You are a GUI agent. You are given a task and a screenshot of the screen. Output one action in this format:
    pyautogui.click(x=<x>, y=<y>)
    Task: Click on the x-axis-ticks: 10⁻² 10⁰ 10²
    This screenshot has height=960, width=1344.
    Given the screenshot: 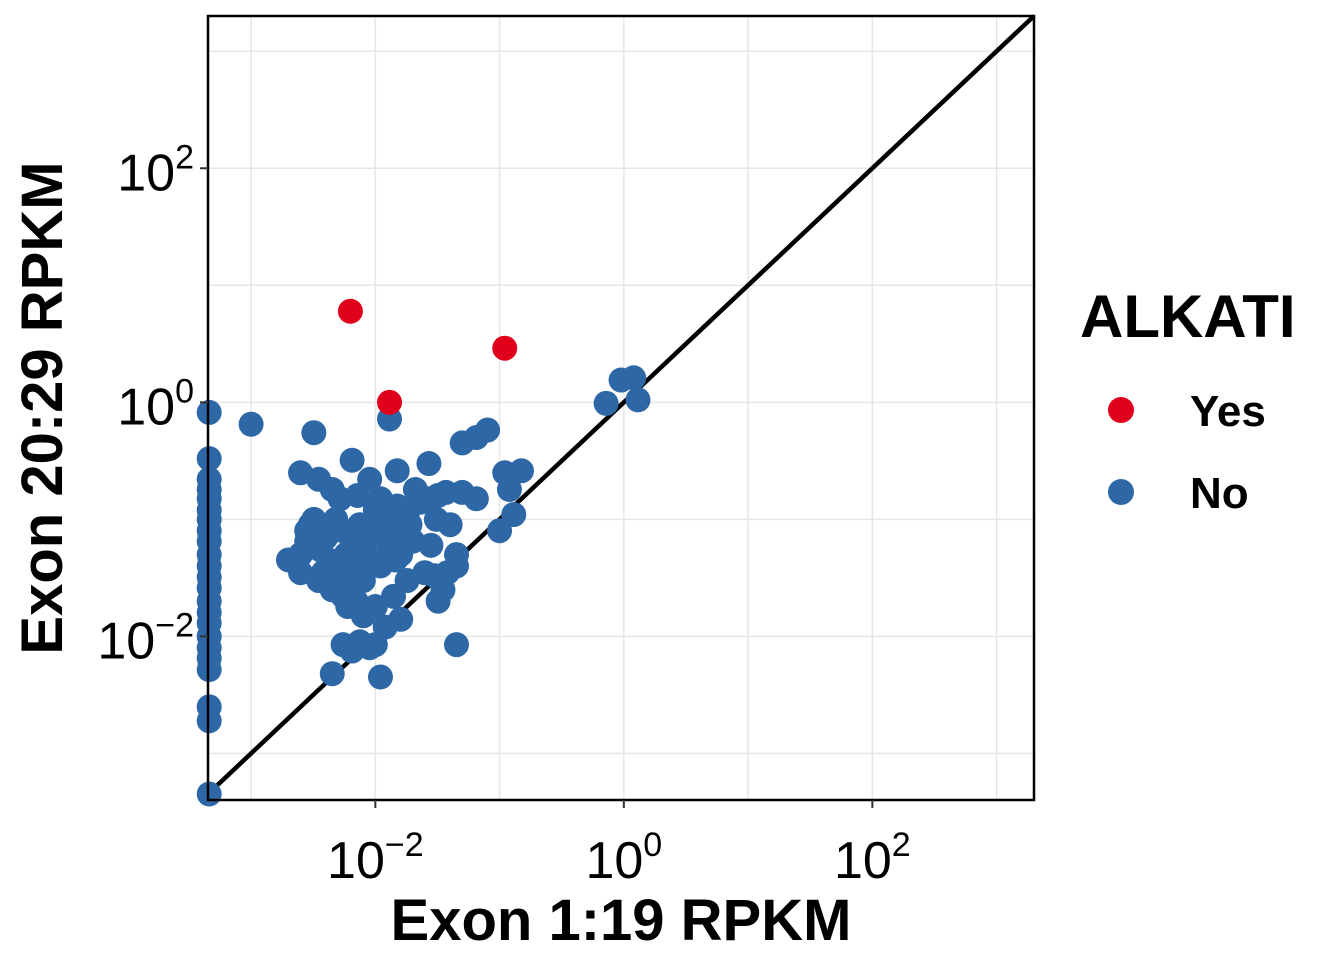 What is the action you would take?
    pyautogui.click(x=619, y=845)
    